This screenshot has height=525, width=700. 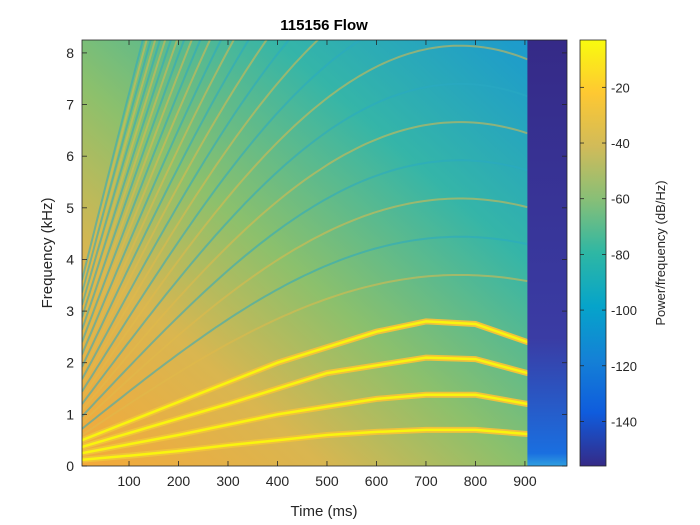 I want to click on y-tick-label: 2, so click(x=70, y=363).